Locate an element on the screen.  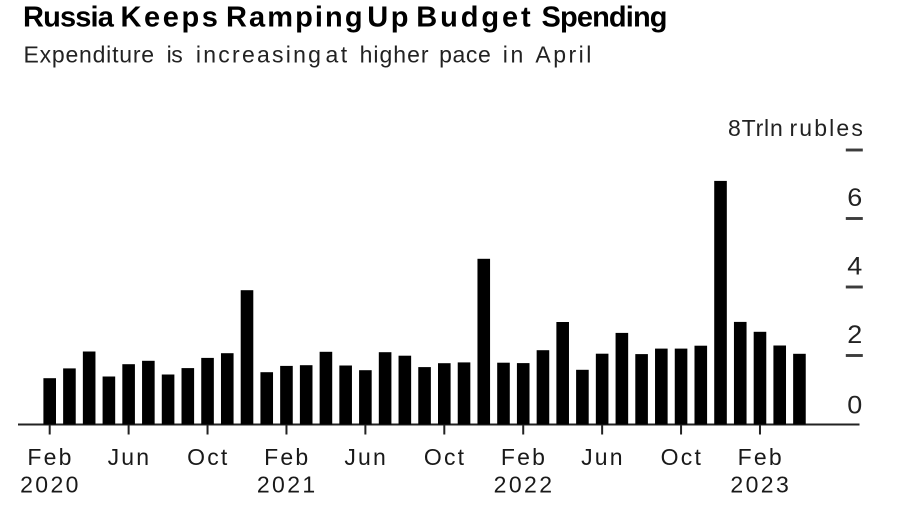
svg-text: 2020 is located at coordinates (50, 485).